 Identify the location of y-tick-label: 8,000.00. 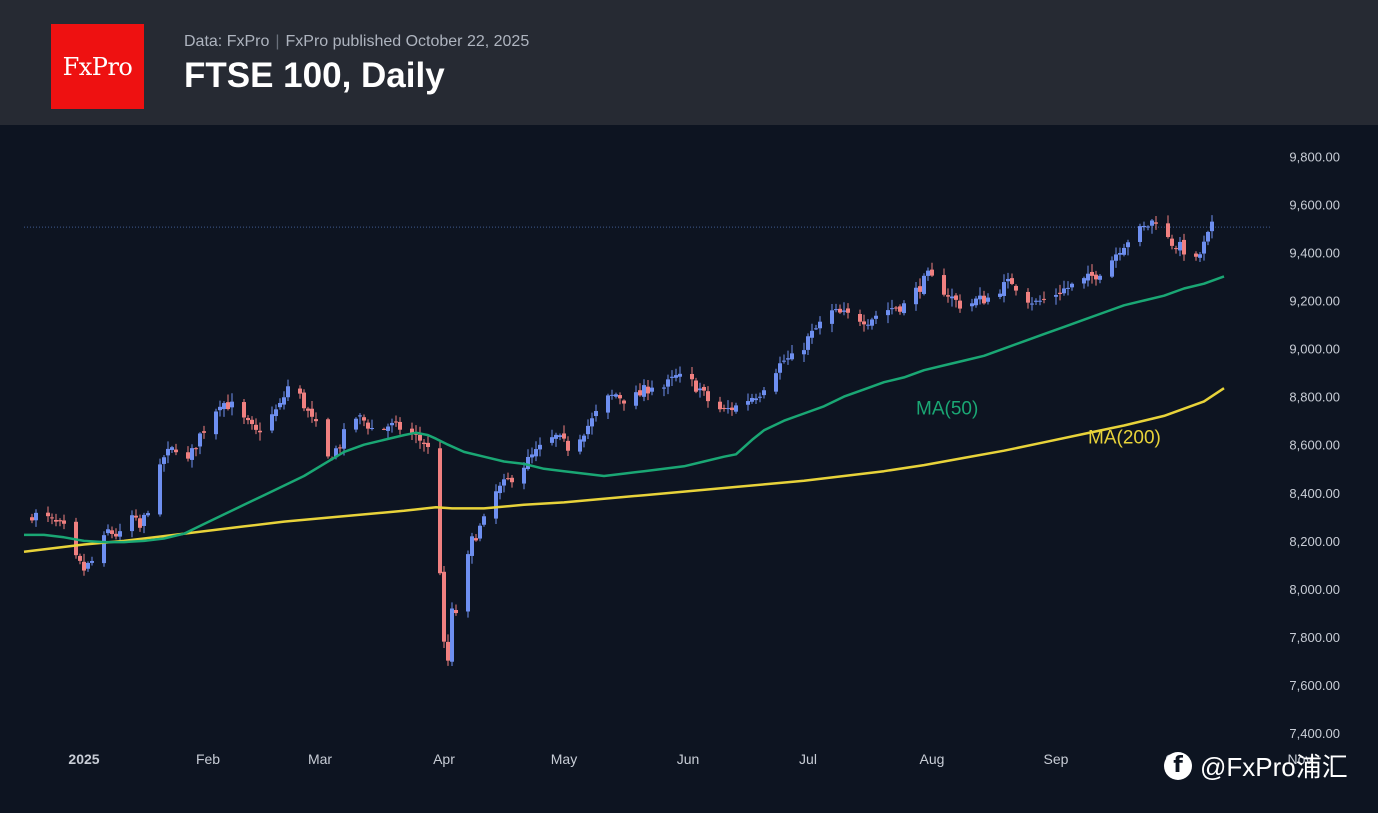
(1314, 589).